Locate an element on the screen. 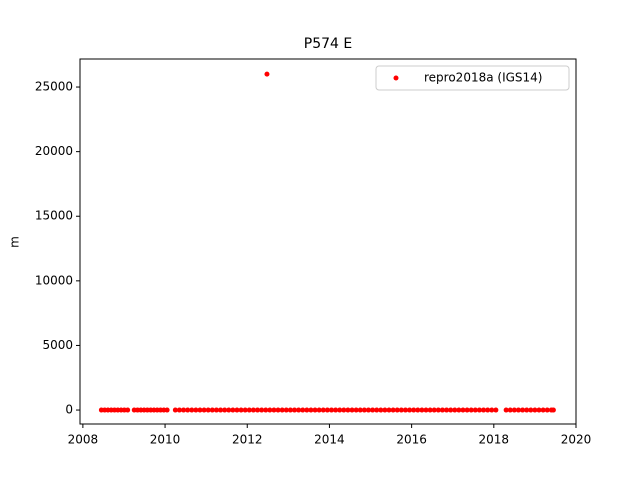 Image resolution: width=640 pixels, height=484 pixels. x-tick-label: 2012 is located at coordinates (247, 440).